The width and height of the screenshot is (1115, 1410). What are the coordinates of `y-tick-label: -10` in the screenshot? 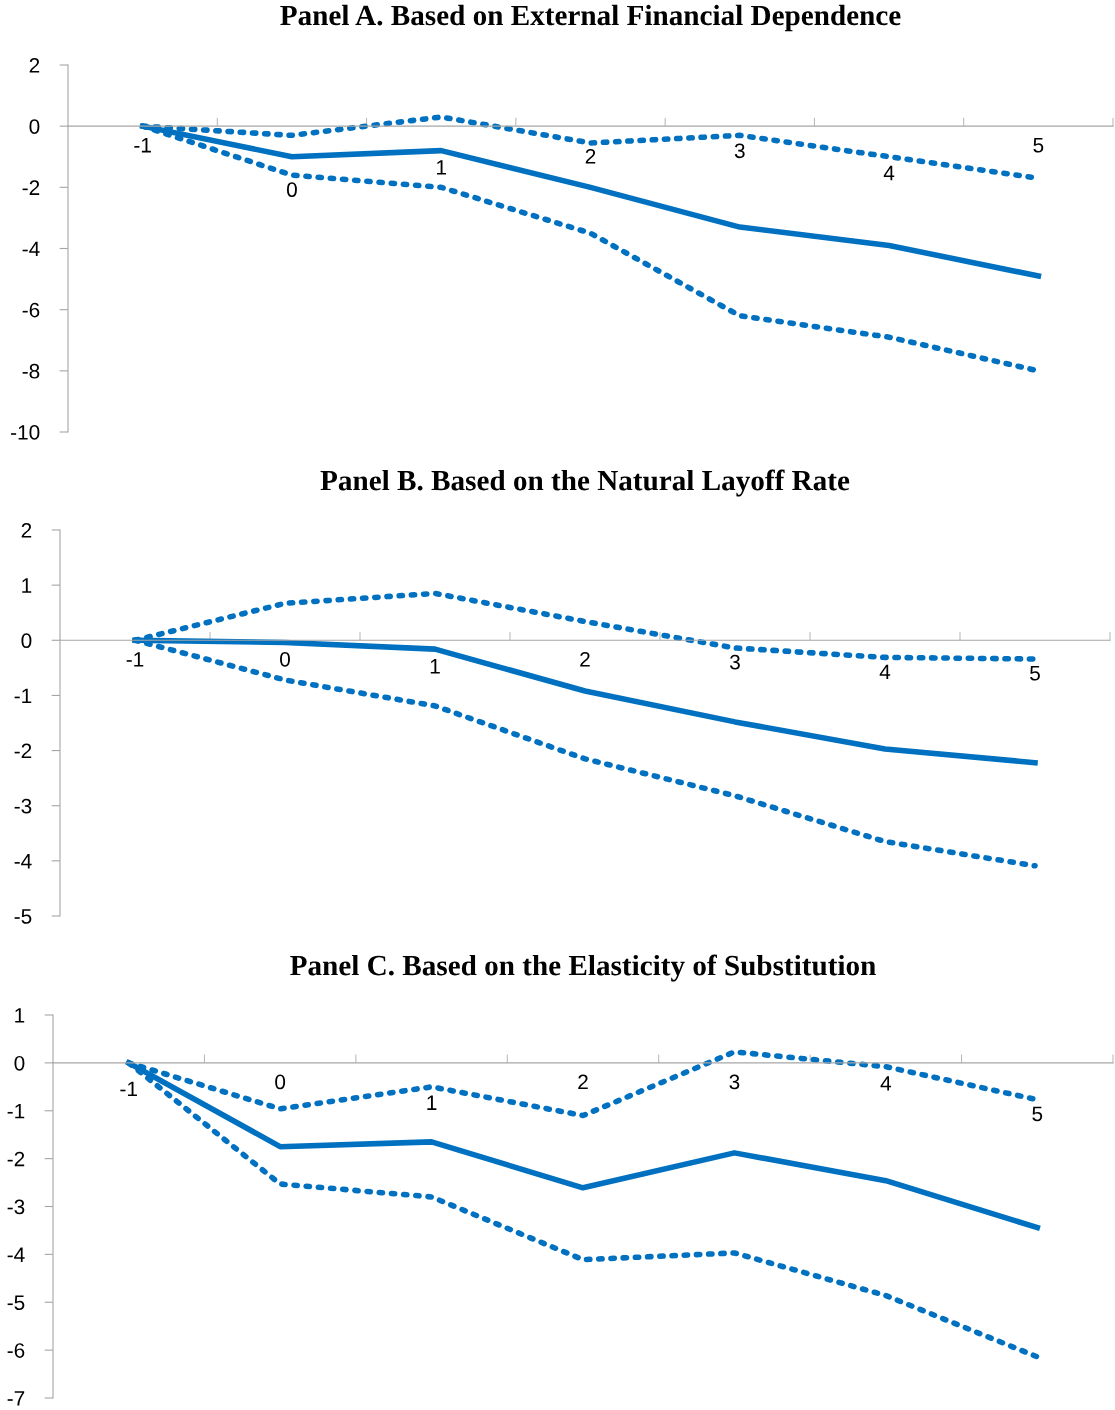 It's located at (25, 432).